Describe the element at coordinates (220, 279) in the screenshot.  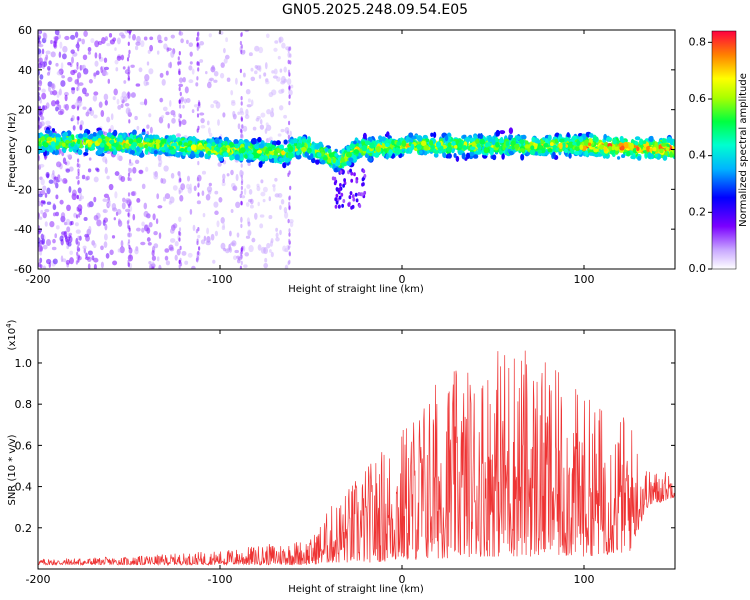
I see `x-tick-label: -100` at that location.